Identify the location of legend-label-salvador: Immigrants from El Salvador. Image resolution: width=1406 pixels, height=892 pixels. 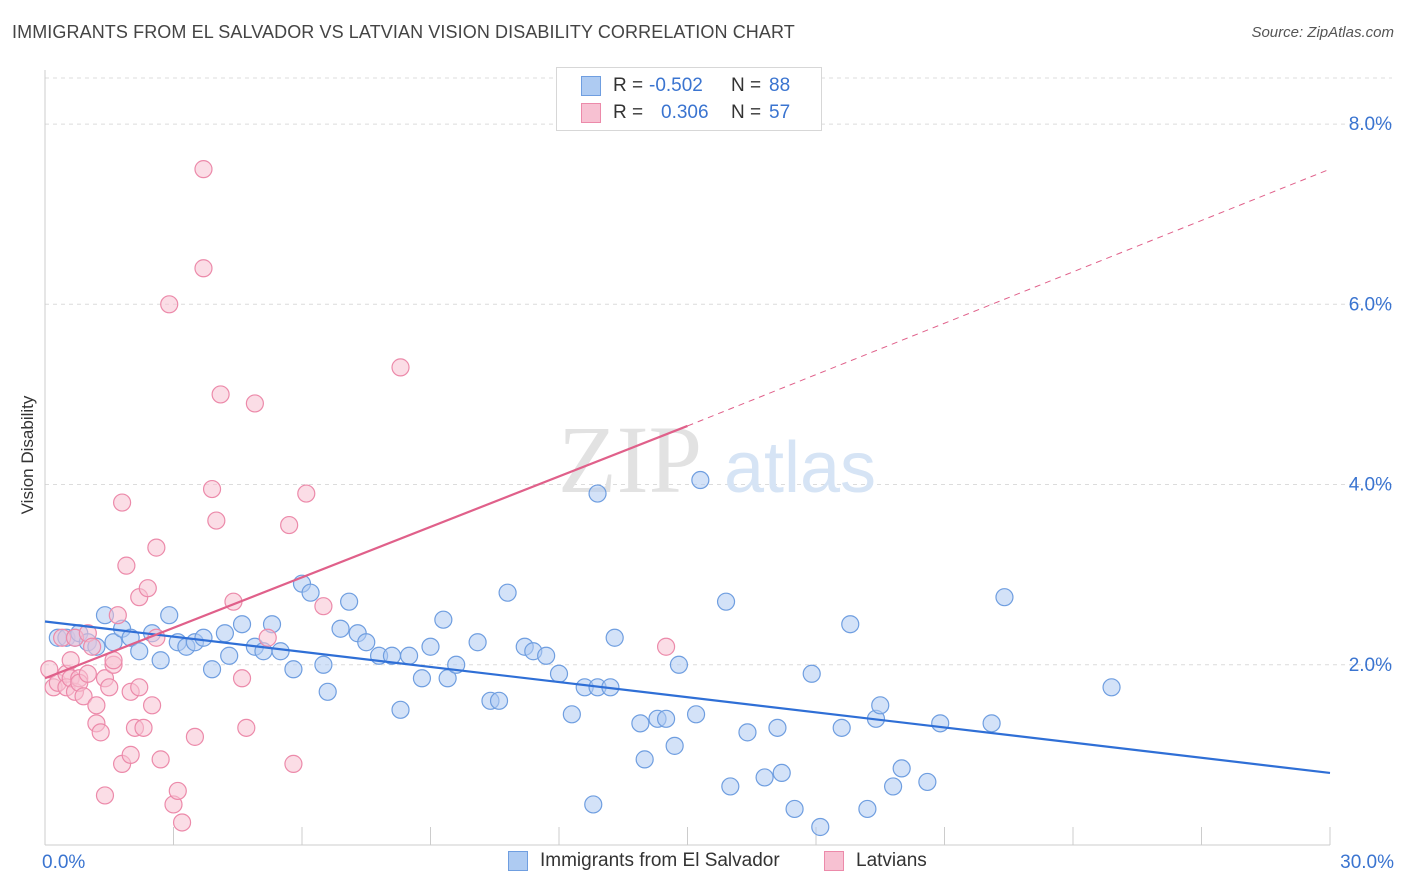
(660, 860).